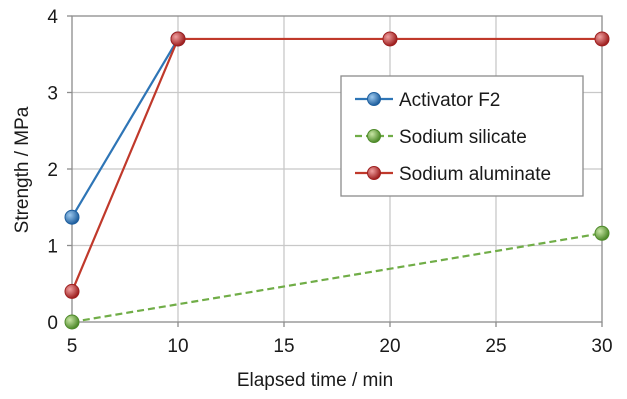 The width and height of the screenshot is (627, 399). I want to click on y-tick-label: 3, so click(52, 94).